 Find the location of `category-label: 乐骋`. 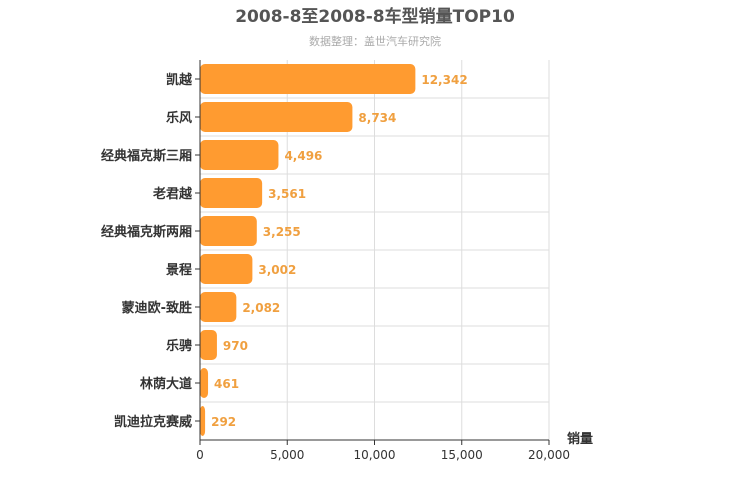

category-label: 乐骋 is located at coordinates (179, 346).